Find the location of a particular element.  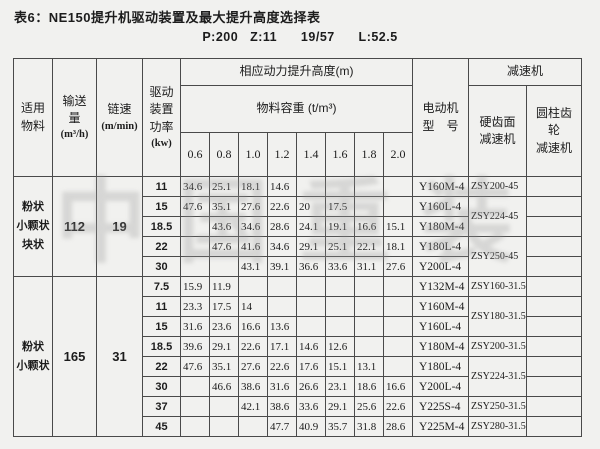

height-cell: 36.6 is located at coordinates (311, 266).